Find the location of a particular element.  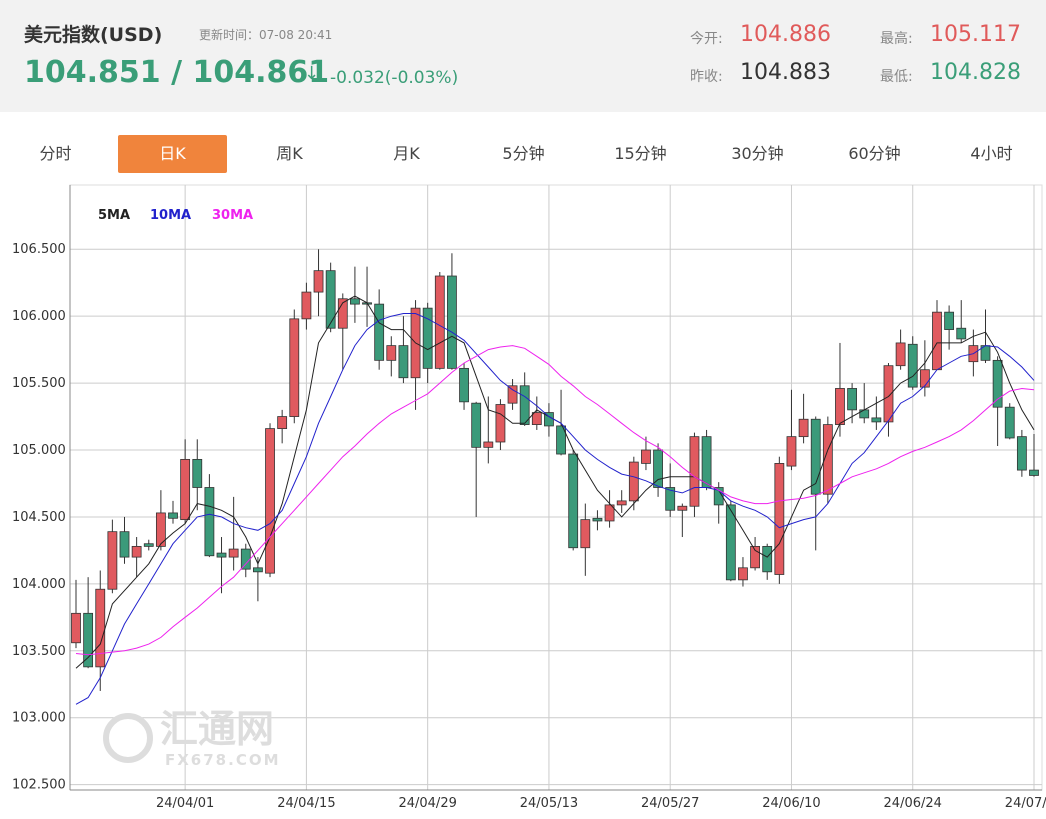

y-tick-label: 104.500 is located at coordinates (39, 517).